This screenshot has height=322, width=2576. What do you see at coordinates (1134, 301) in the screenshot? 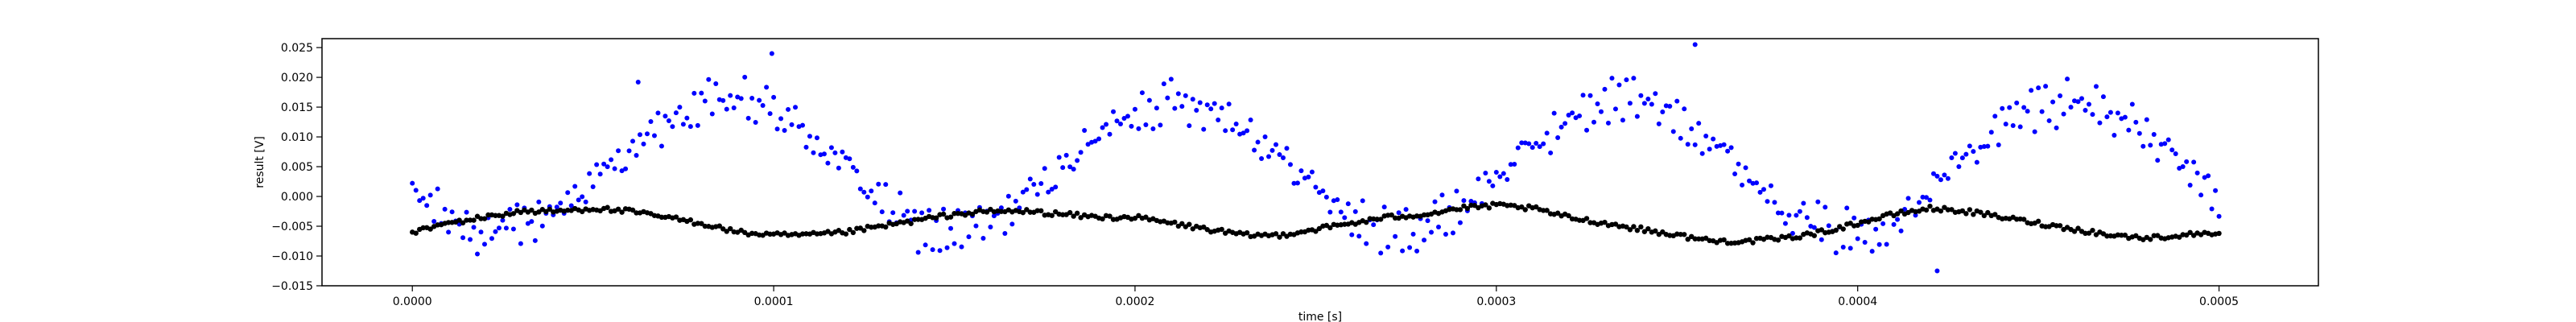
I see `x-tick-label: 0.0002` at bounding box center [1134, 301].